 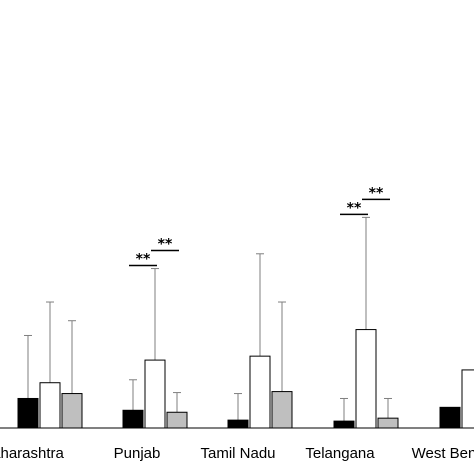 What do you see at coordinates (443, 453) in the screenshot?
I see `category-label: West Ben` at bounding box center [443, 453].